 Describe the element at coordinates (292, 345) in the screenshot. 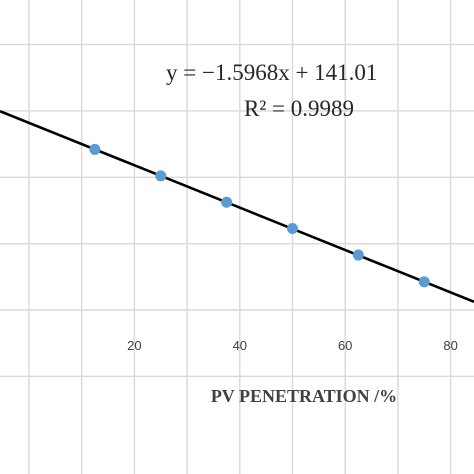

I see `x-tick-labels: 20 40 60 80` at that location.